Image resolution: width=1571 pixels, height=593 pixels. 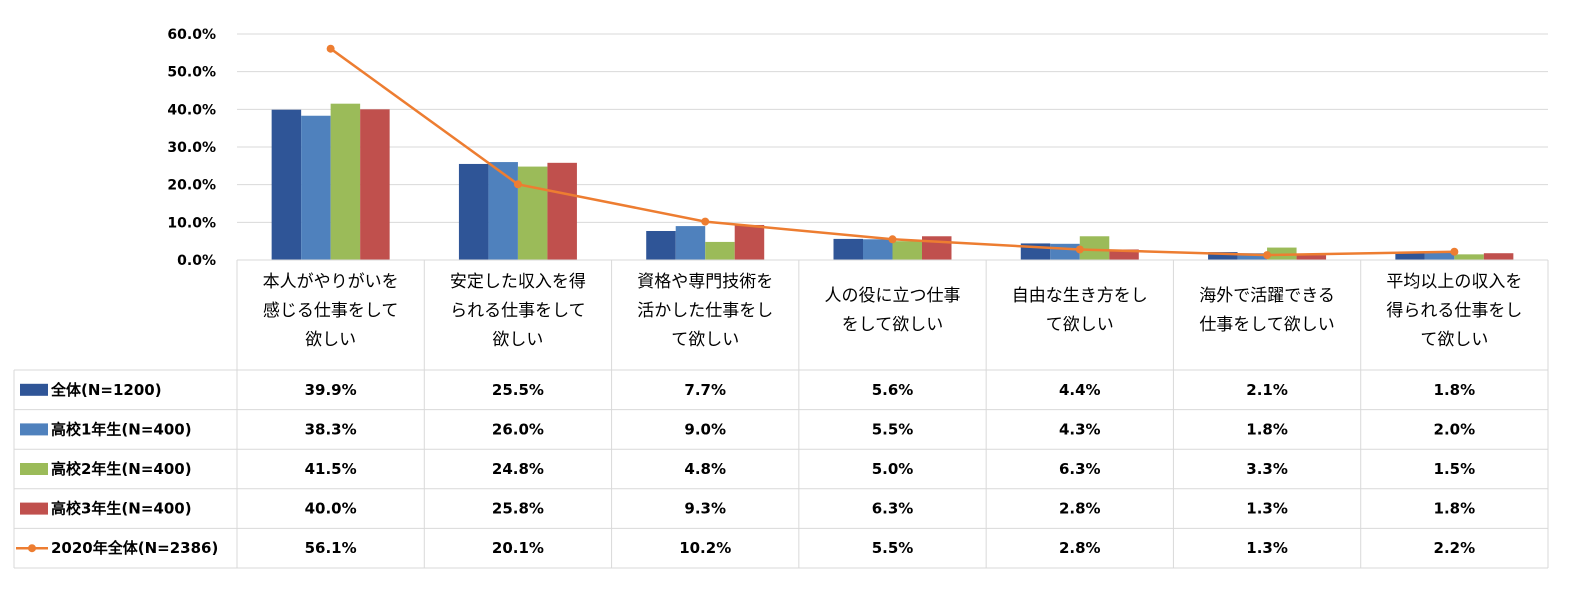 What do you see at coordinates (121, 469) in the screenshot?
I see `series-name: 高校2年生(N=400)` at bounding box center [121, 469].